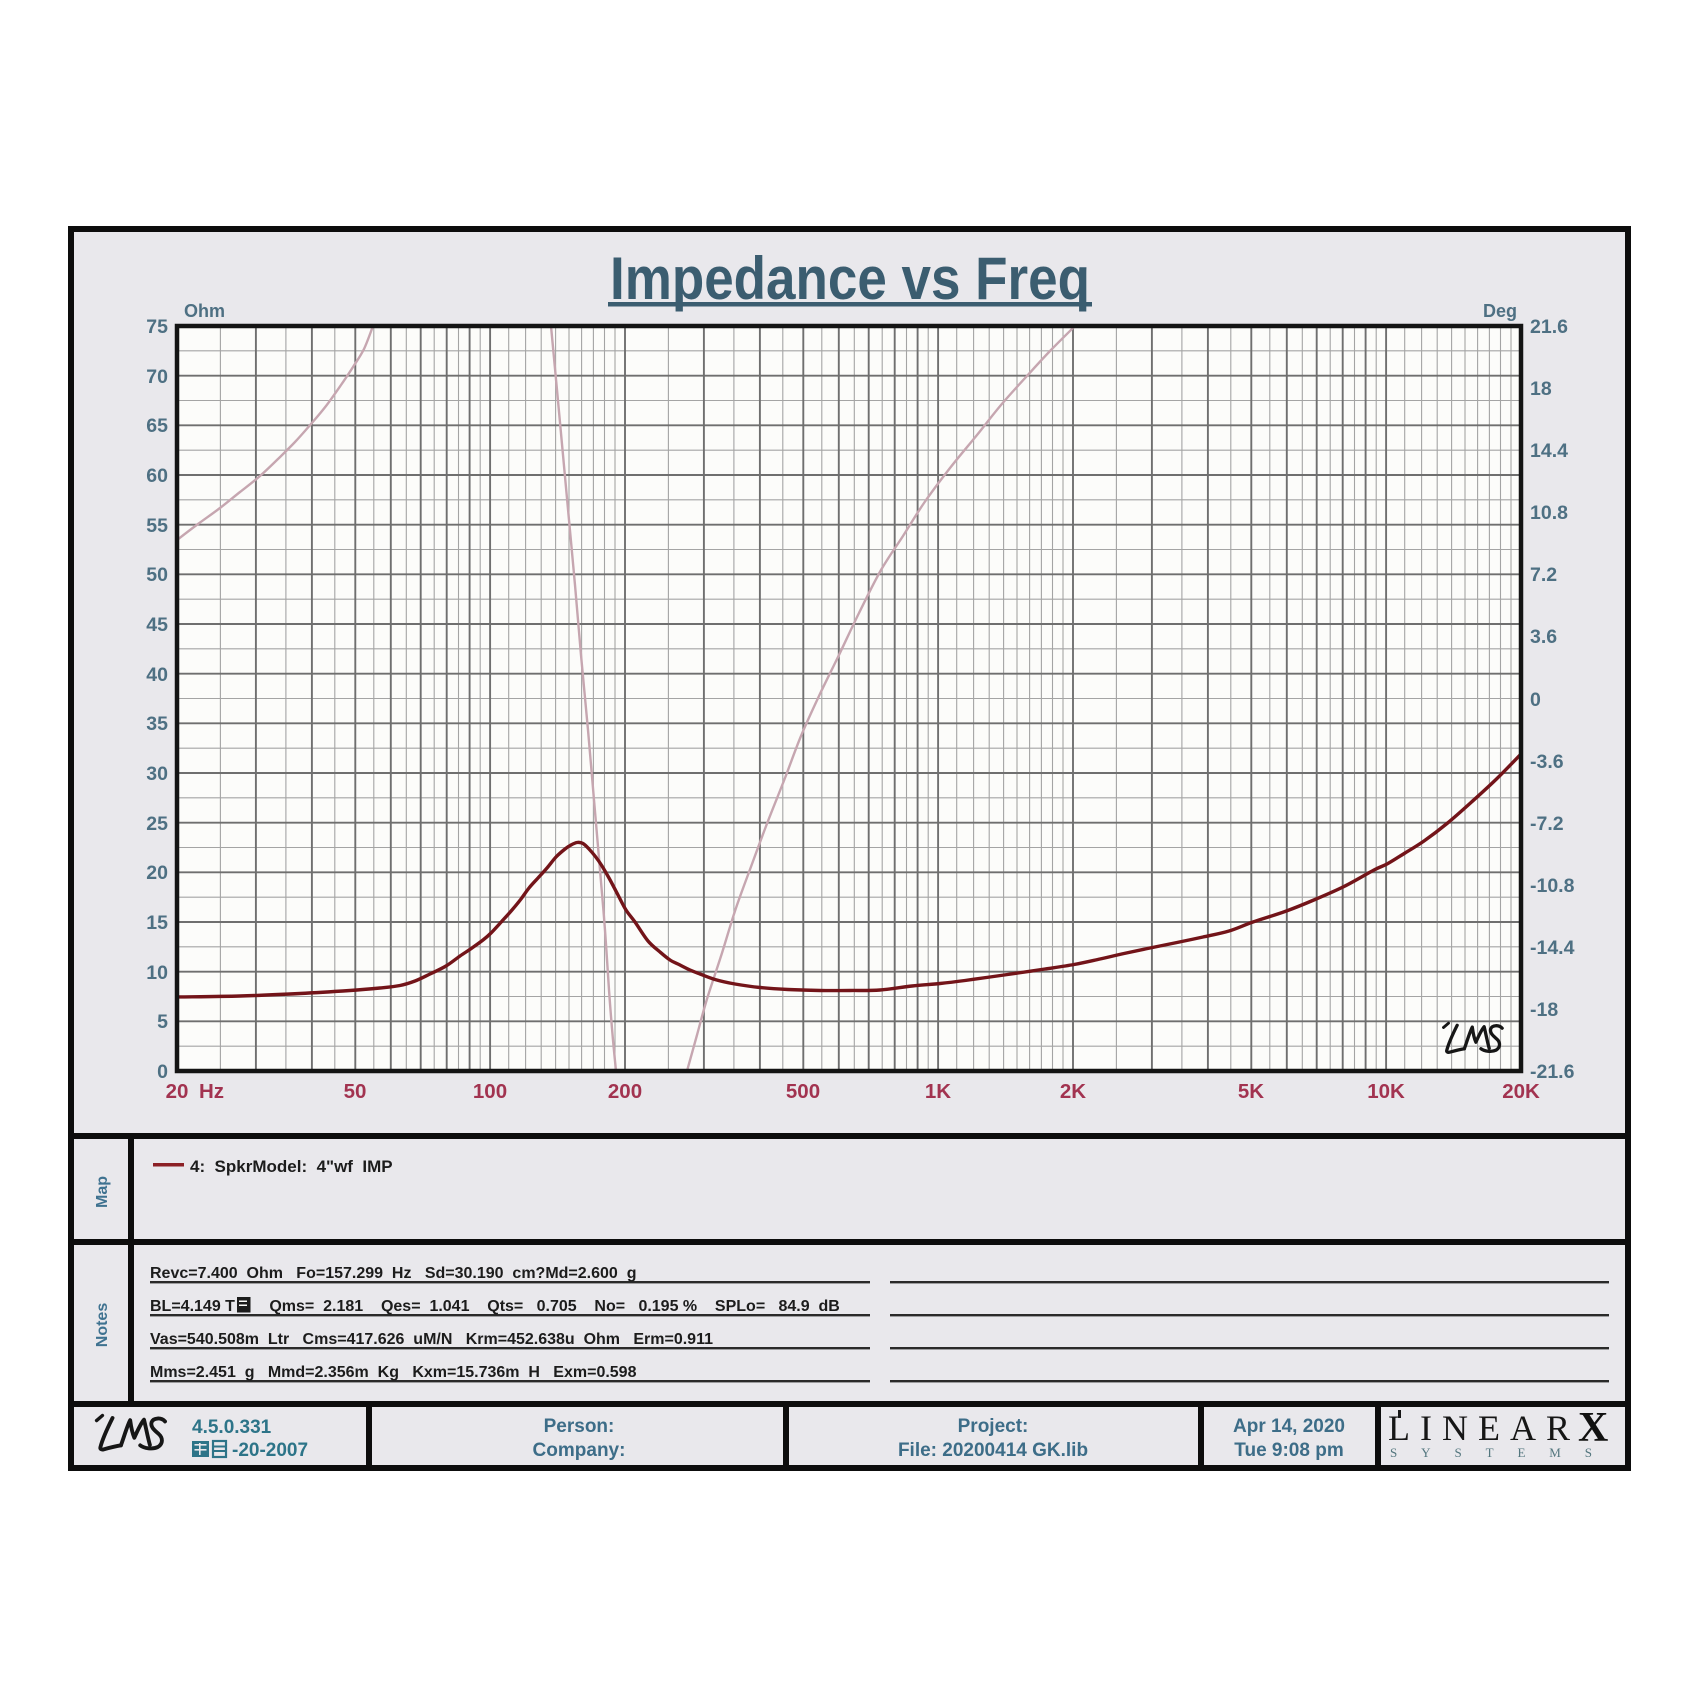 This screenshot has width=1700, height=1700. I want to click on svg-text: 18, so click(1541, 389).